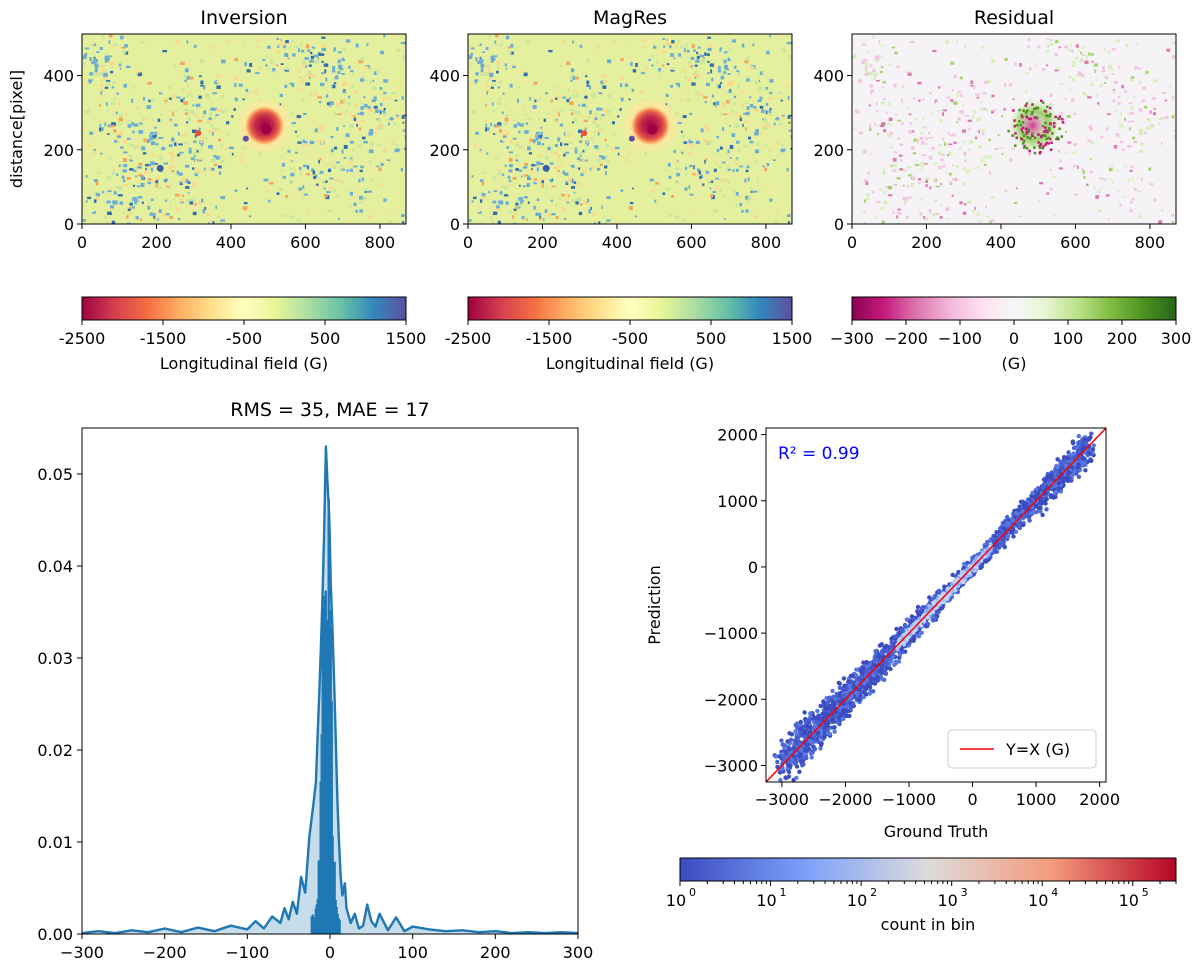 The width and height of the screenshot is (1200, 973). I want to click on y-tick-label: 0, so click(839, 224).